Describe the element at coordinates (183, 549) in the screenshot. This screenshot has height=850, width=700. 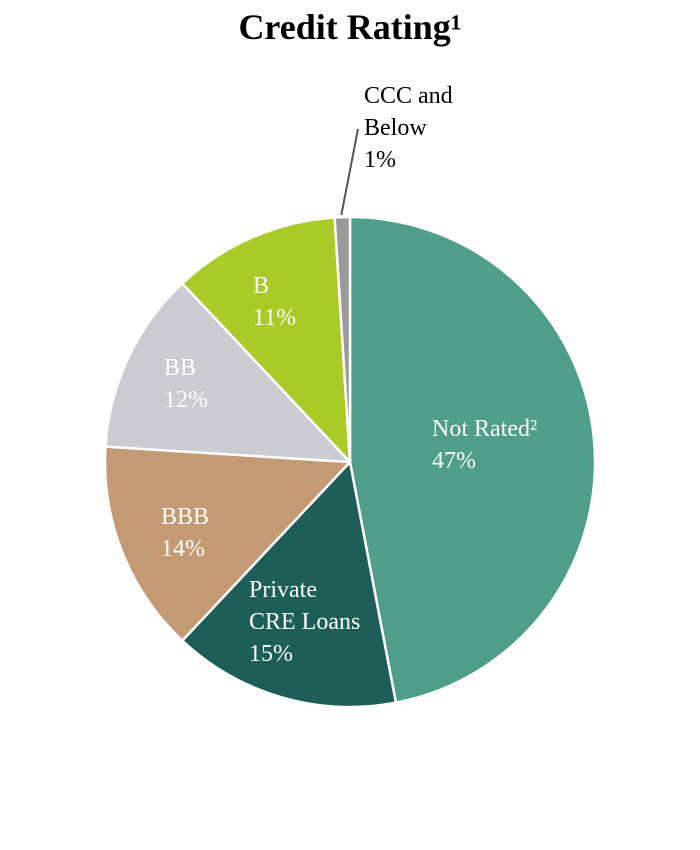
I see `slice-percent-text: 14%` at that location.